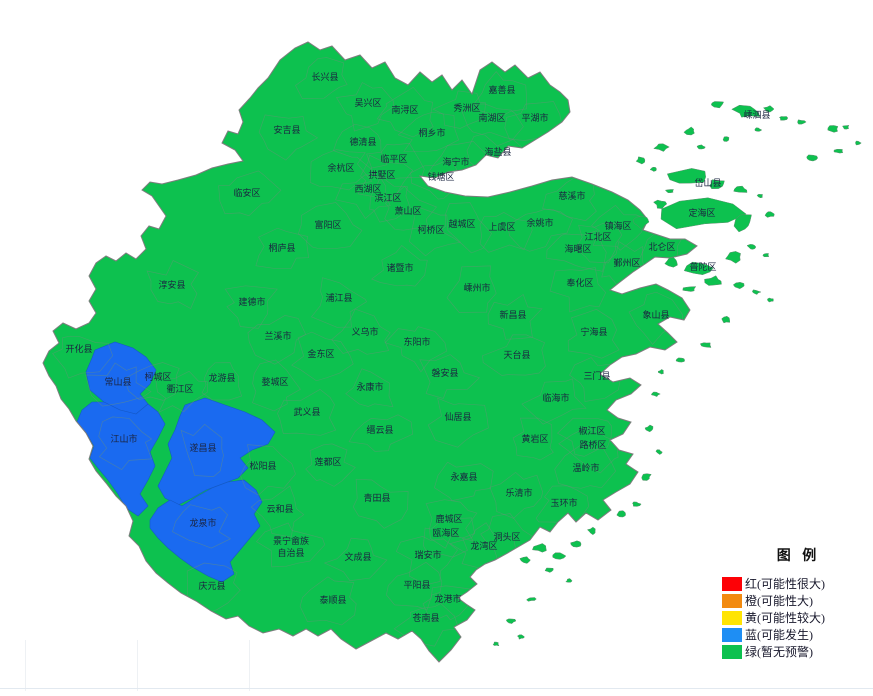 This screenshot has width=873, height=696. I want to click on county-label: 椒江区, so click(591, 430).